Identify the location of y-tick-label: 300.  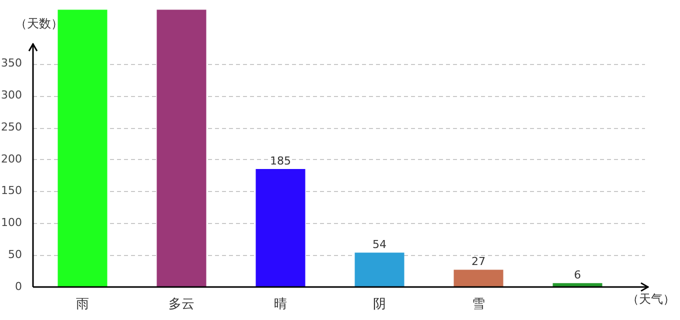
(11, 95).